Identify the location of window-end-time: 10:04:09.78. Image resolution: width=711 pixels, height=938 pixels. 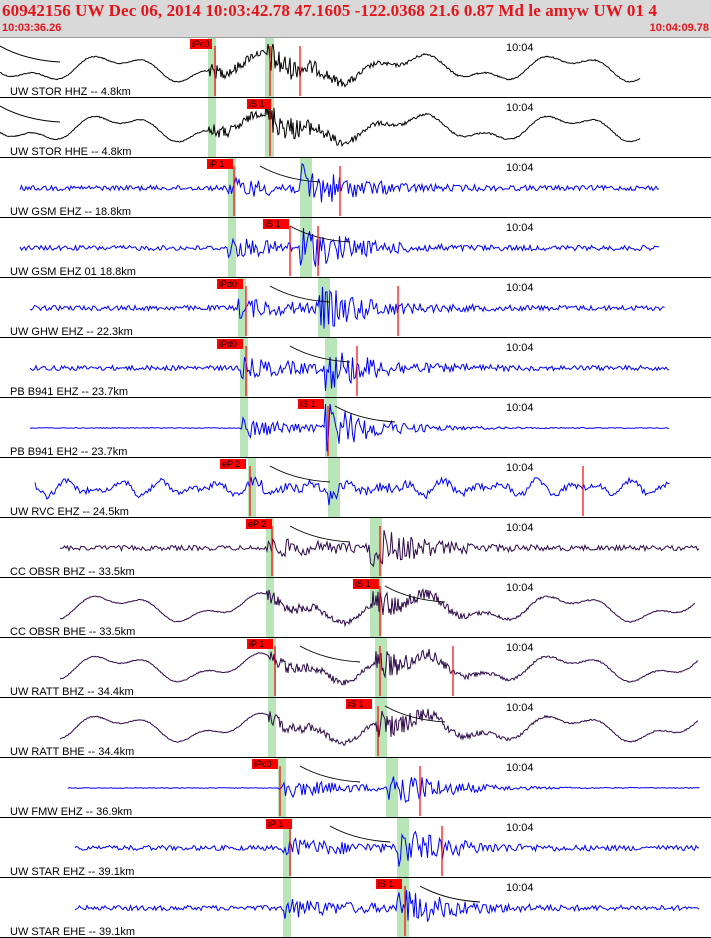
(679, 28).